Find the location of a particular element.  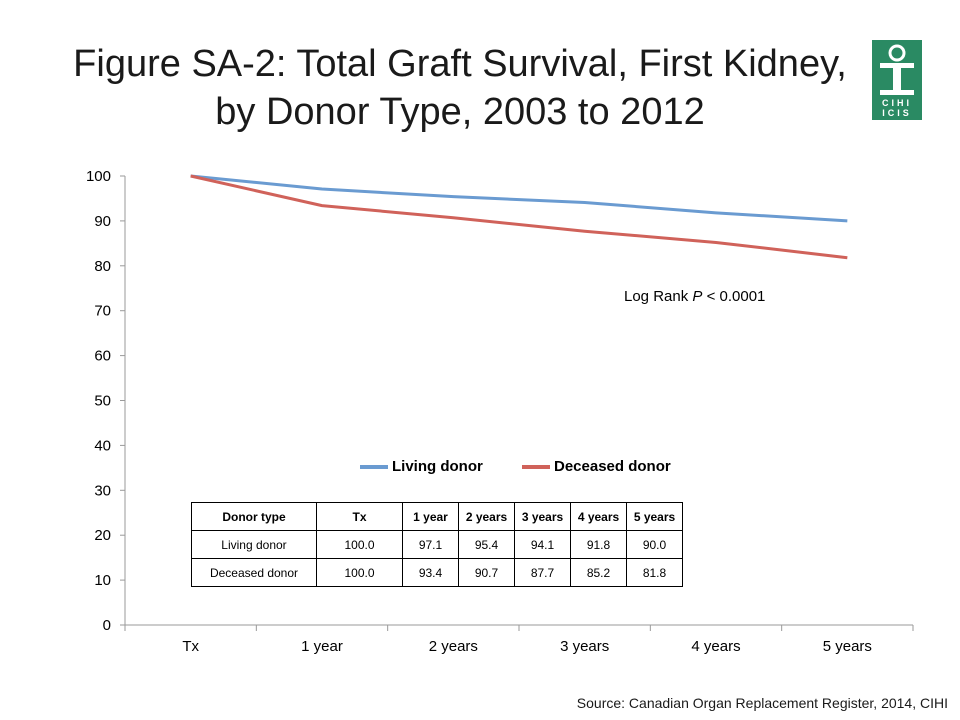

y-tick-label: 50 is located at coordinates (102, 401).